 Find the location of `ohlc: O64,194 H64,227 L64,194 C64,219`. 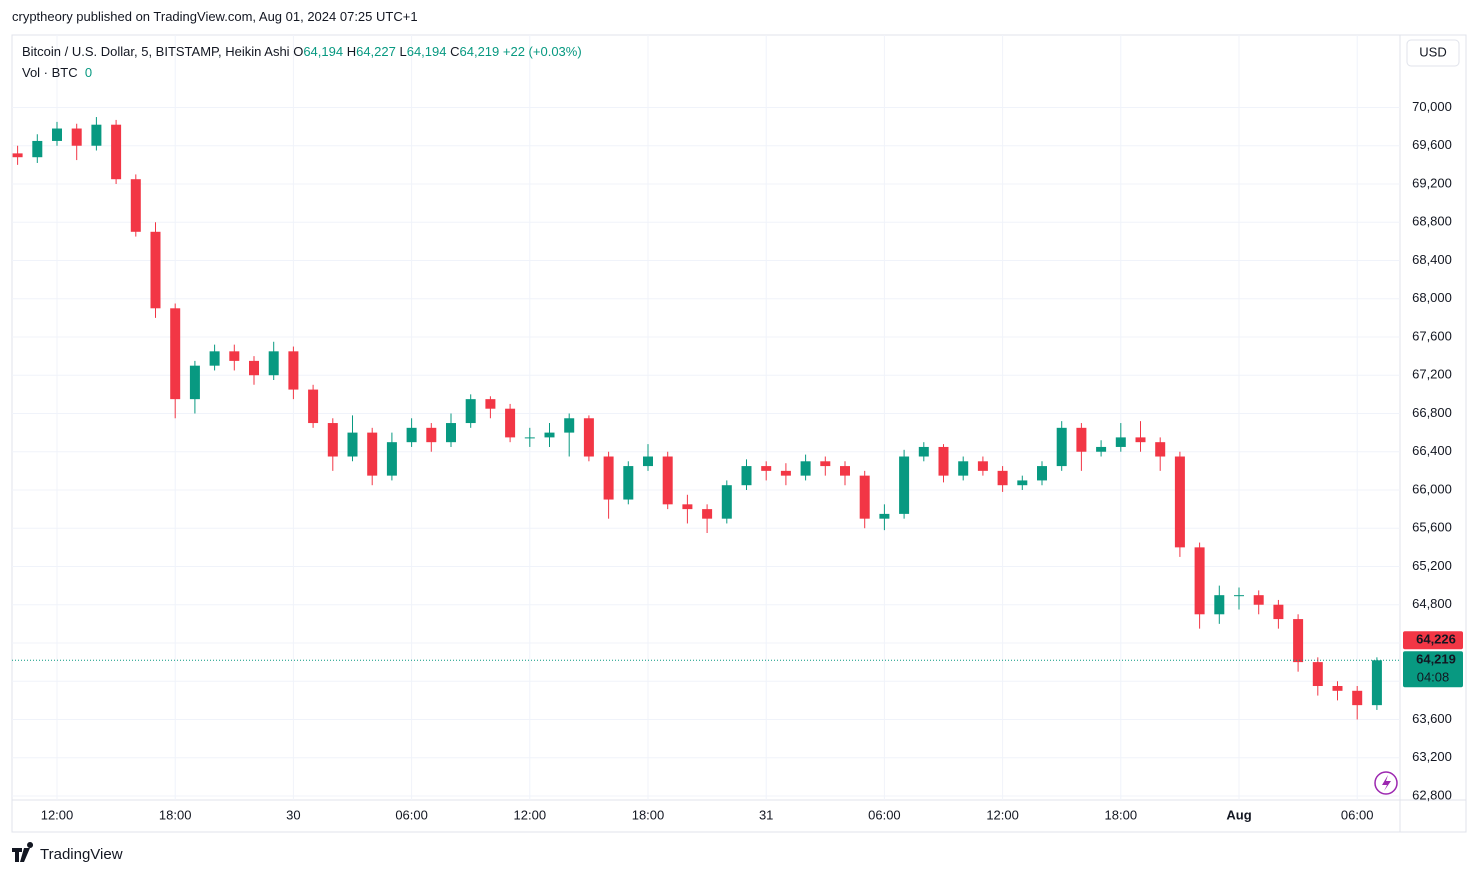

ohlc: O64,194 H64,227 L64,194 C64,219 is located at coordinates (396, 51).